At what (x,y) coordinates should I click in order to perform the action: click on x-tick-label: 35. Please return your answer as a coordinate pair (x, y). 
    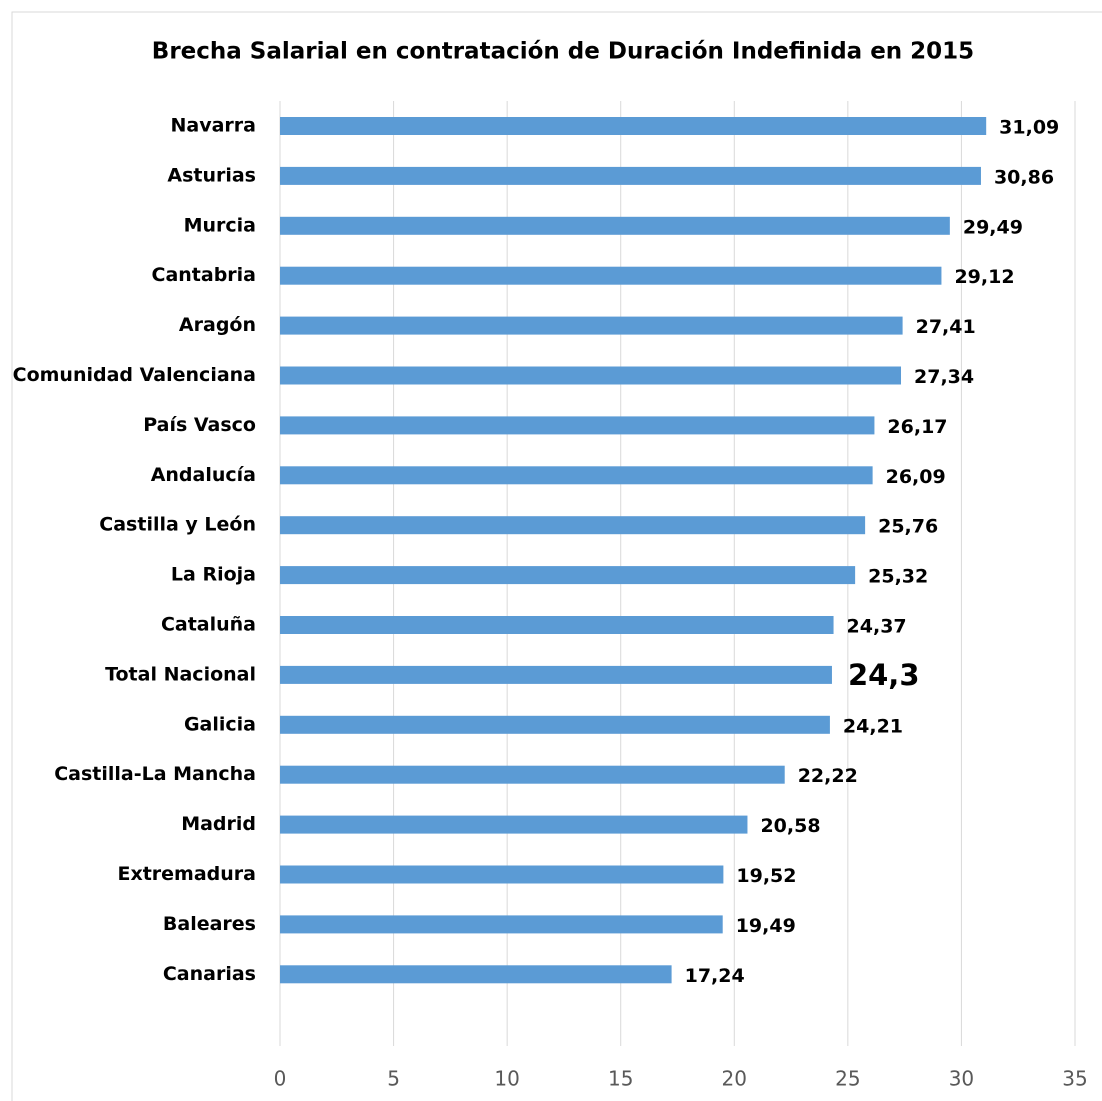
    Looking at the image, I should click on (1074, 1079).